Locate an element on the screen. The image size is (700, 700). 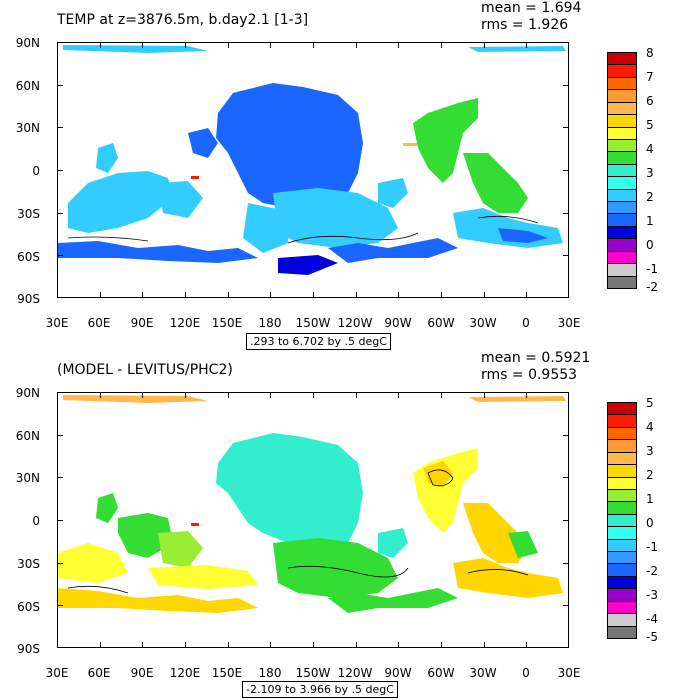
south-atlantic-region is located at coordinates (508, 228).